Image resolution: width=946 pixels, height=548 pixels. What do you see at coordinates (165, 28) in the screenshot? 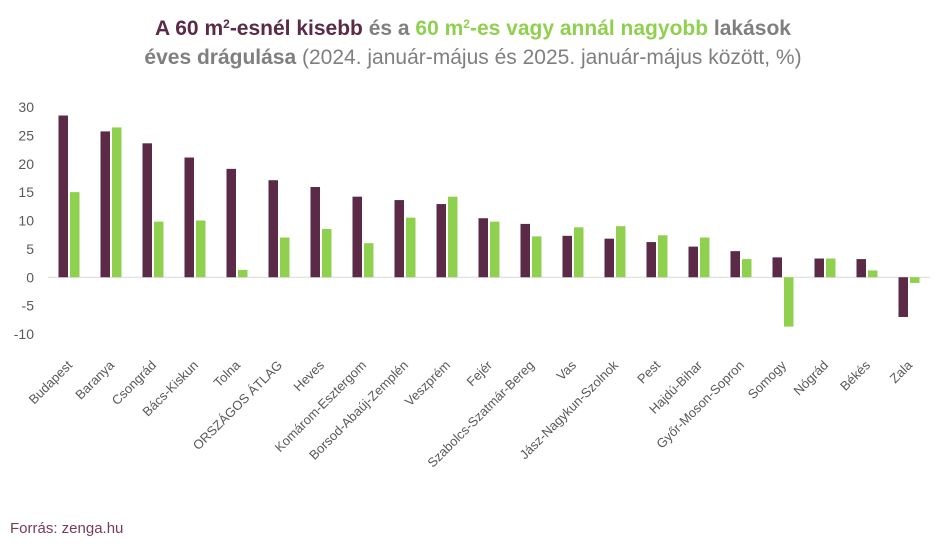
I see `title-part1: A` at bounding box center [165, 28].